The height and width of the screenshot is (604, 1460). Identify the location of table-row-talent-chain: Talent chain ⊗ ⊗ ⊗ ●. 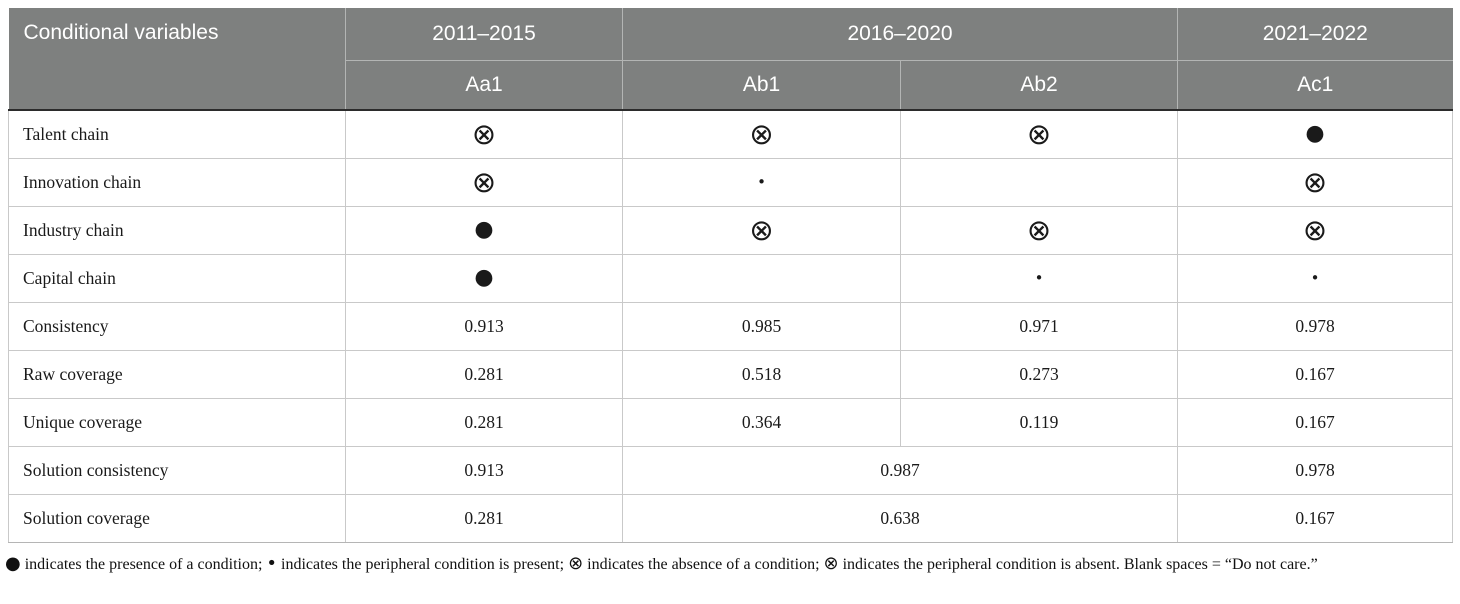
(730, 134).